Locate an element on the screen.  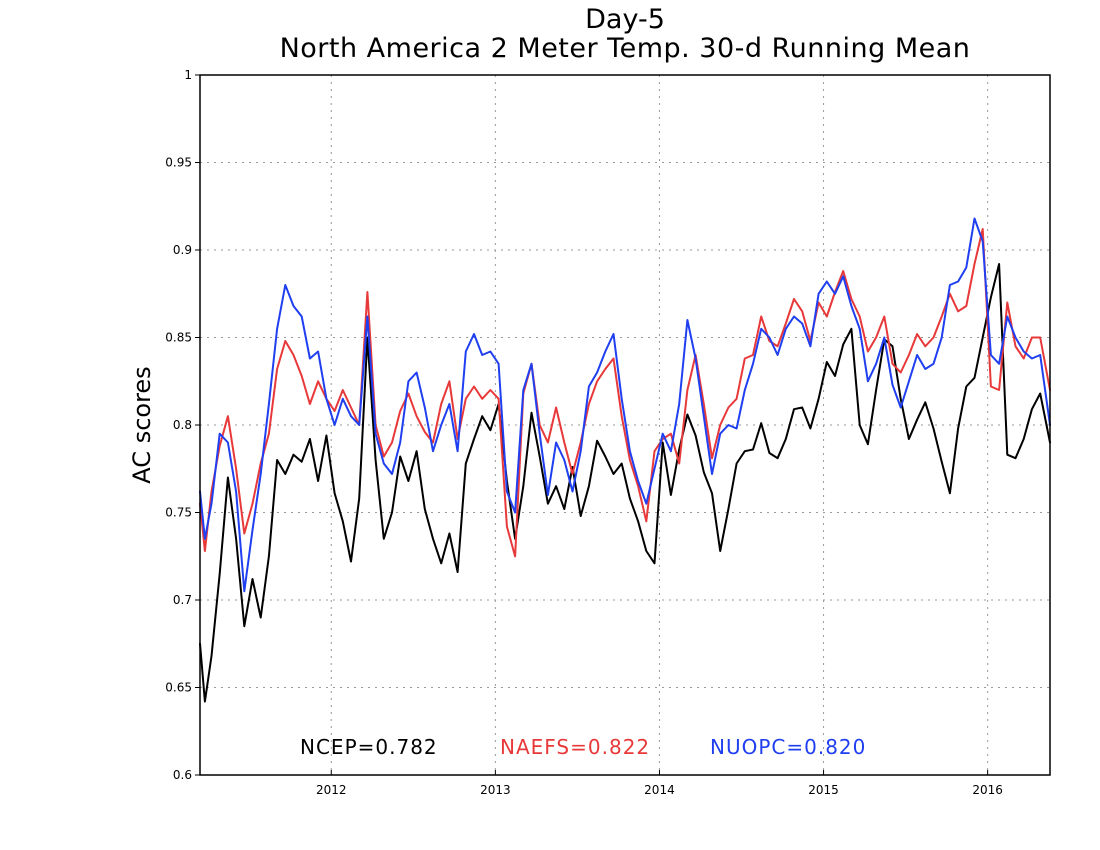
chart-title: Day-5 is located at coordinates (625, 19).